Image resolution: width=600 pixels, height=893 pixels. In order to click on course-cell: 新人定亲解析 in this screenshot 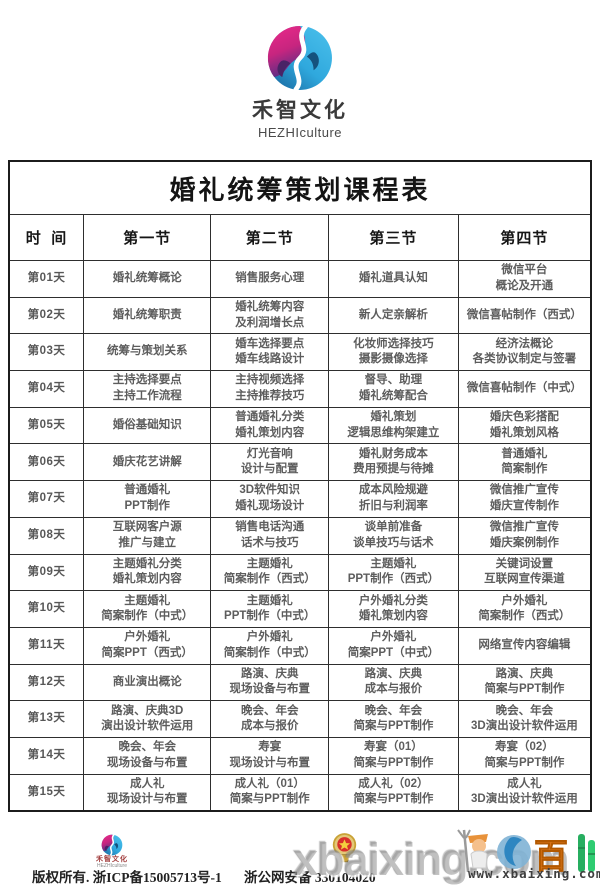, I will do `click(393, 315)`.